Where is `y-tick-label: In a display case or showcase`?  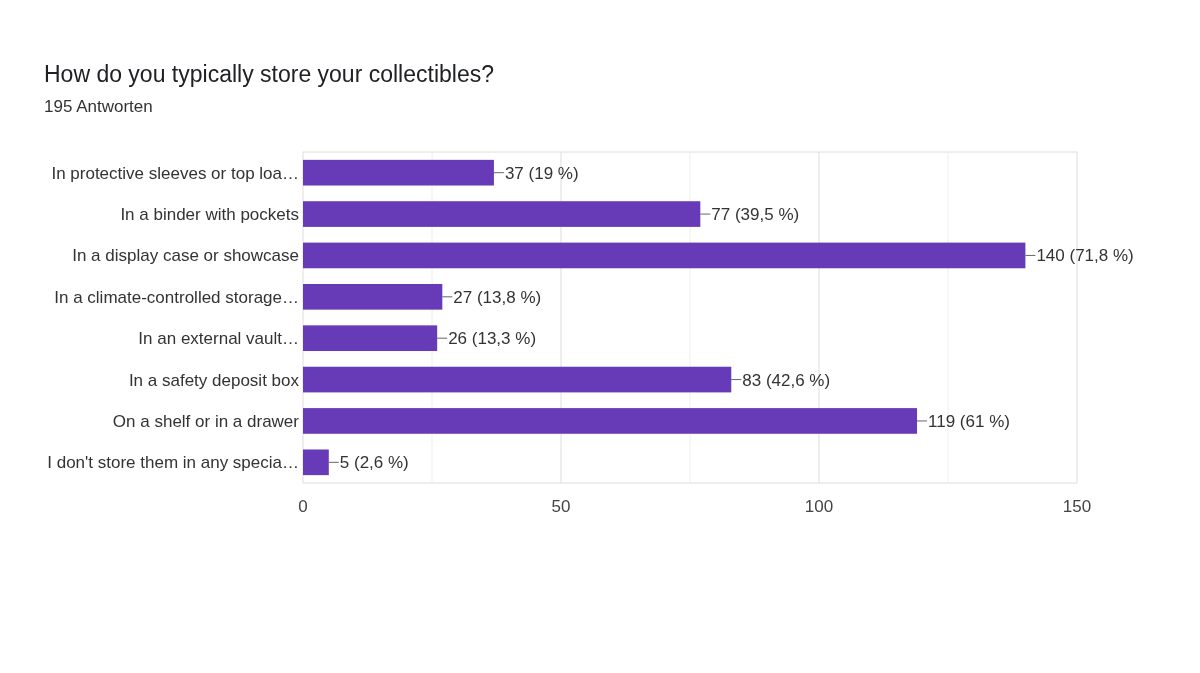 y-tick-label: In a display case or showcase is located at coordinates (185, 256).